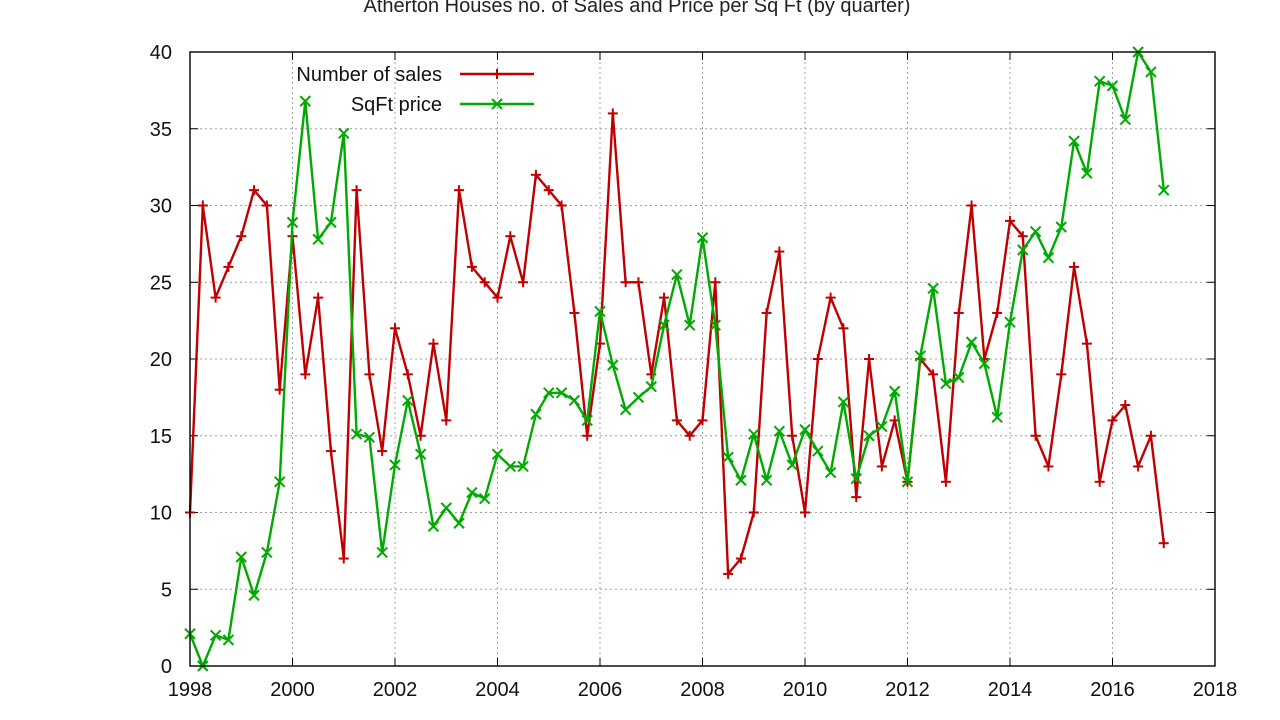  Describe the element at coordinates (805, 690) in the screenshot. I see `x-tick-label: 2010` at that location.